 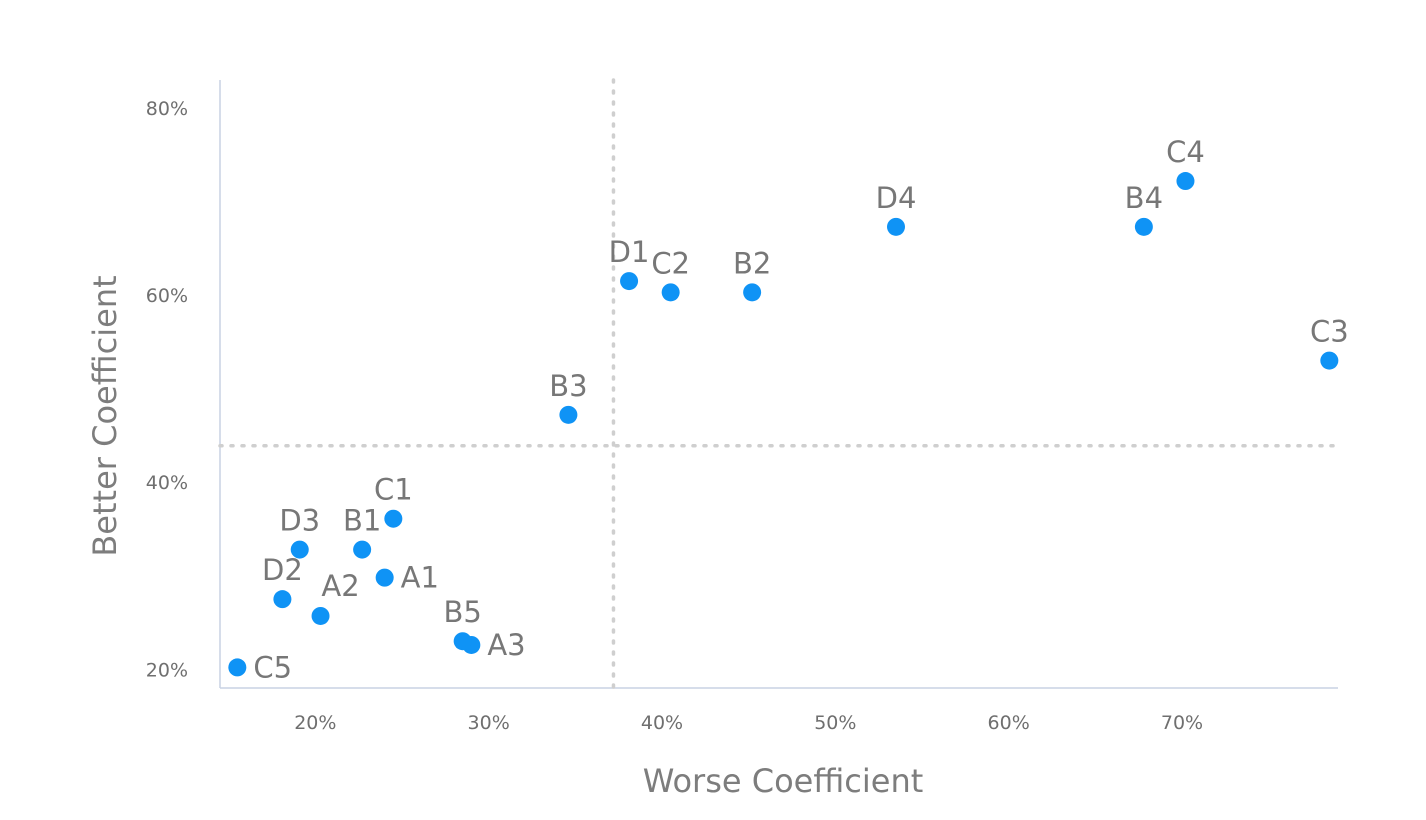 I want to click on x-tick-label: 60%, so click(x=1009, y=723).